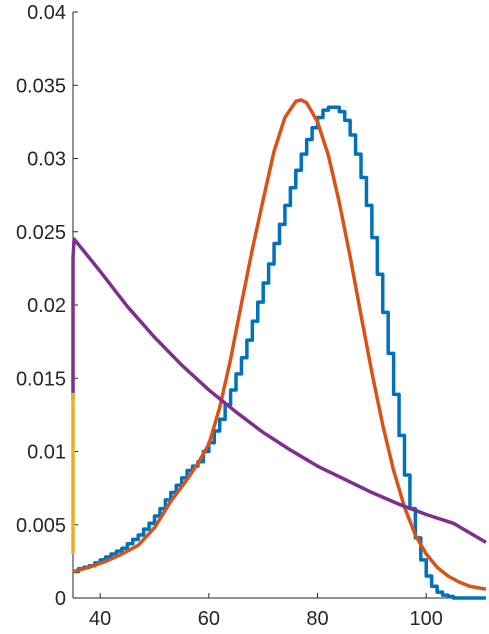 Image resolution: width=489 pixels, height=634 pixels. What do you see at coordinates (100, 619) in the screenshot?
I see `x-tick-label: 40` at bounding box center [100, 619].